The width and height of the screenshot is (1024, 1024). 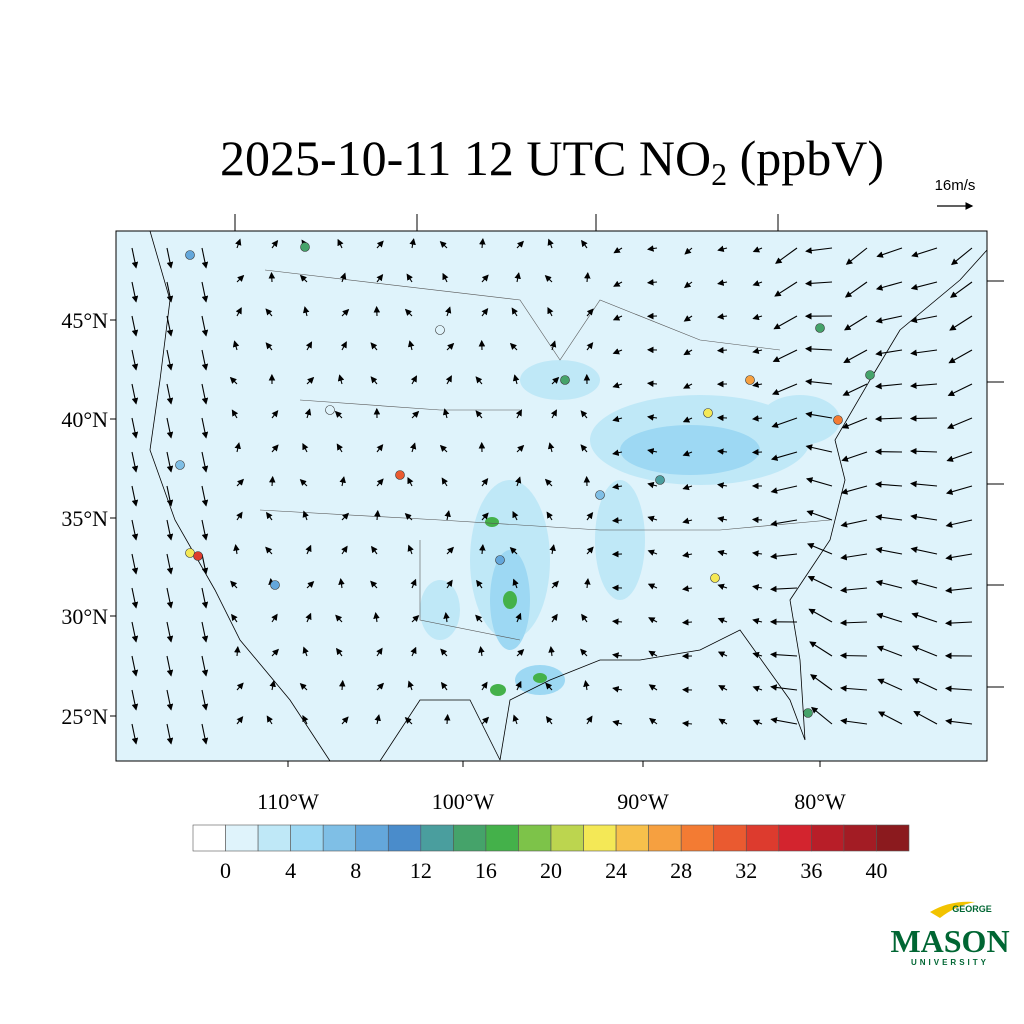 What do you see at coordinates (551, 853) in the screenshot?
I see `colorbar: 0 4 8 12 16 20 24 28 32 36 40` at bounding box center [551, 853].